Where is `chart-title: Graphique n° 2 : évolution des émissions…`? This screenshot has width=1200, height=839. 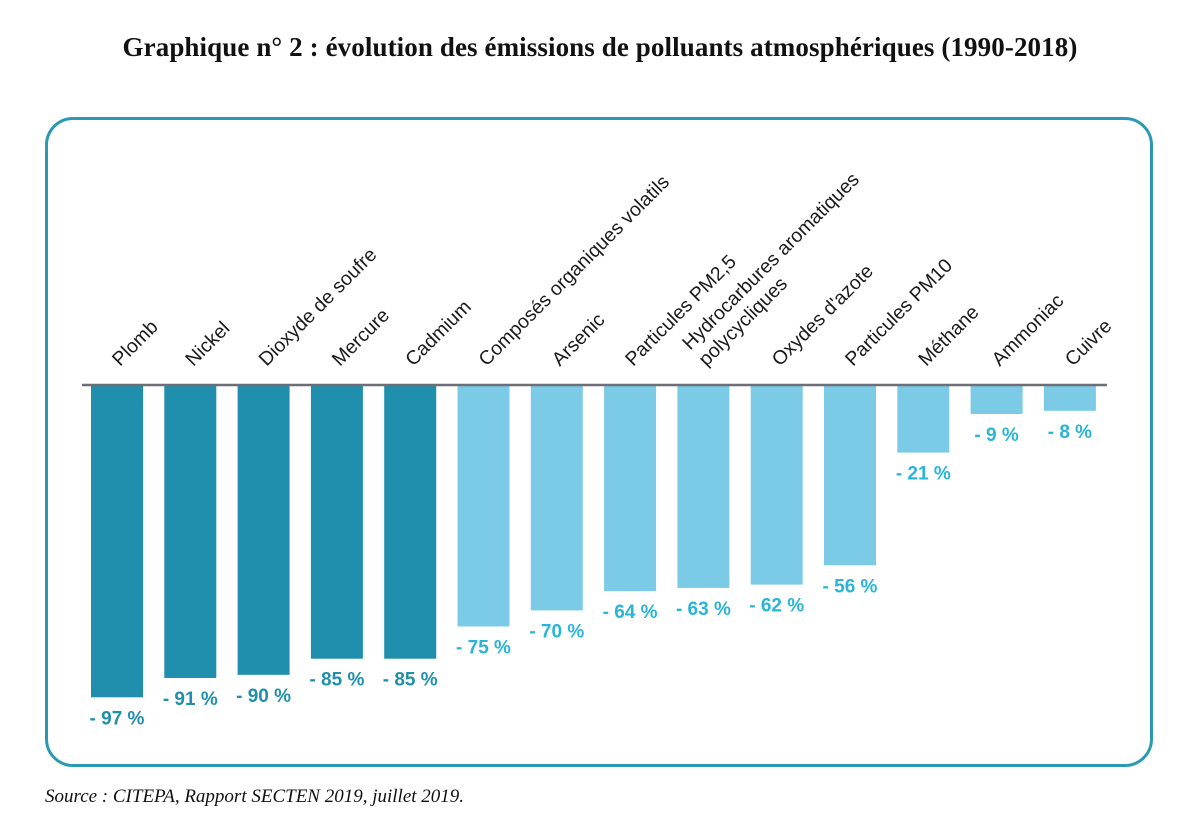 chart-title: Graphique n° 2 : évolution des émissions… is located at coordinates (600, 47).